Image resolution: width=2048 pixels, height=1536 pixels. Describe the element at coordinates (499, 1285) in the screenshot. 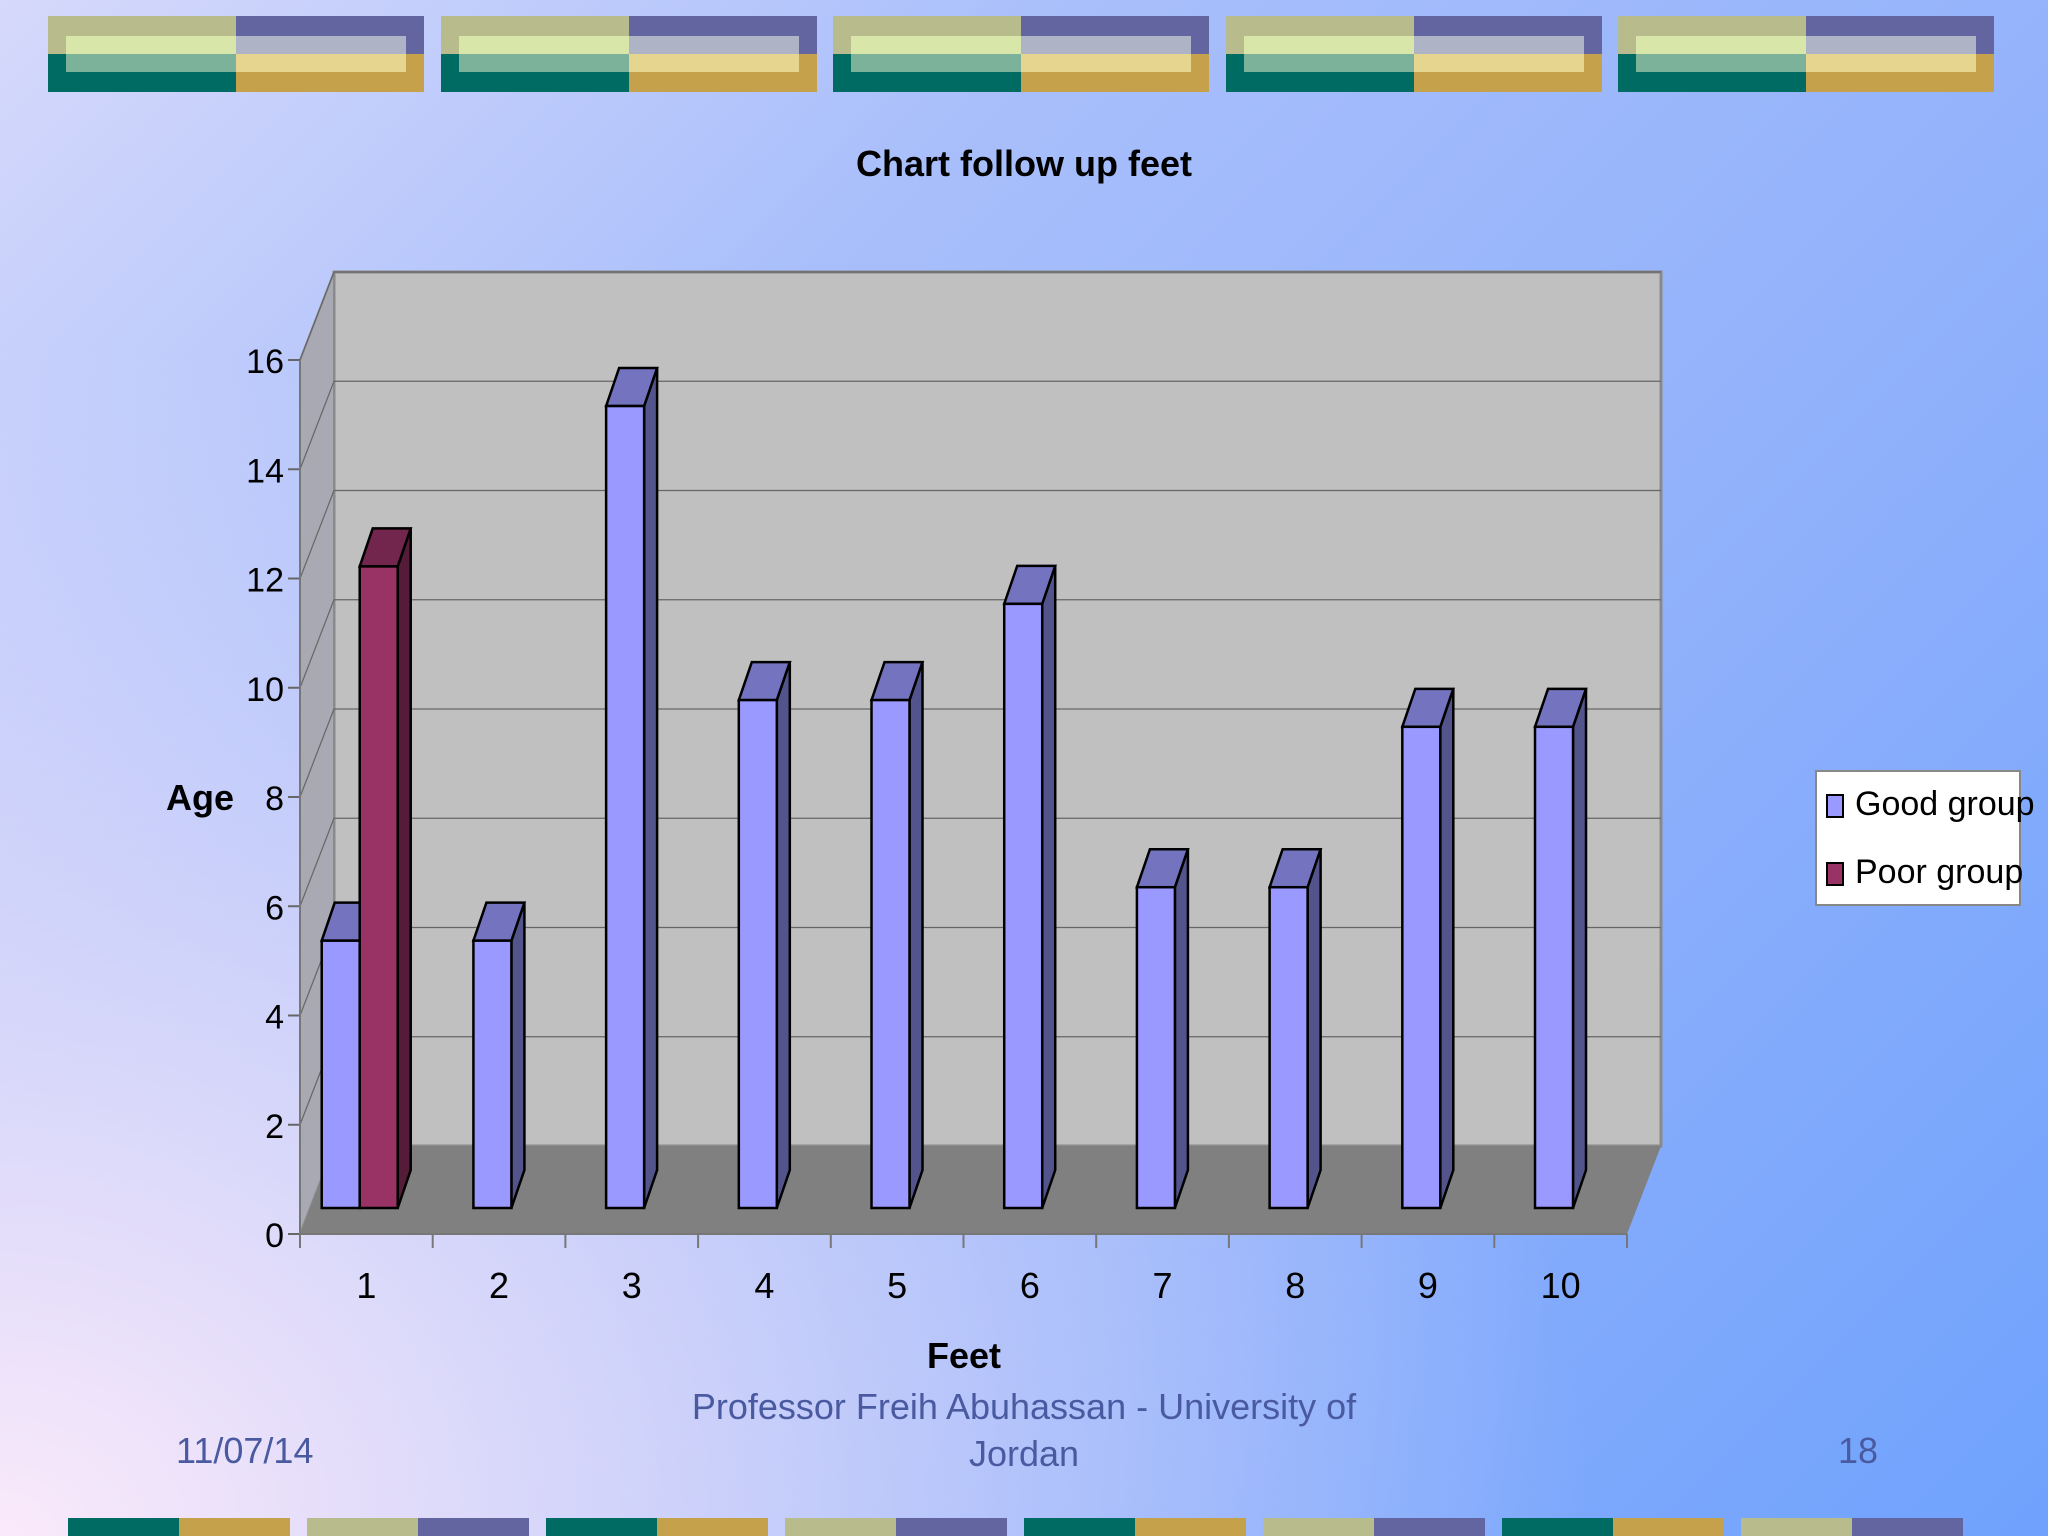

I see `x-tick-label: 2` at that location.